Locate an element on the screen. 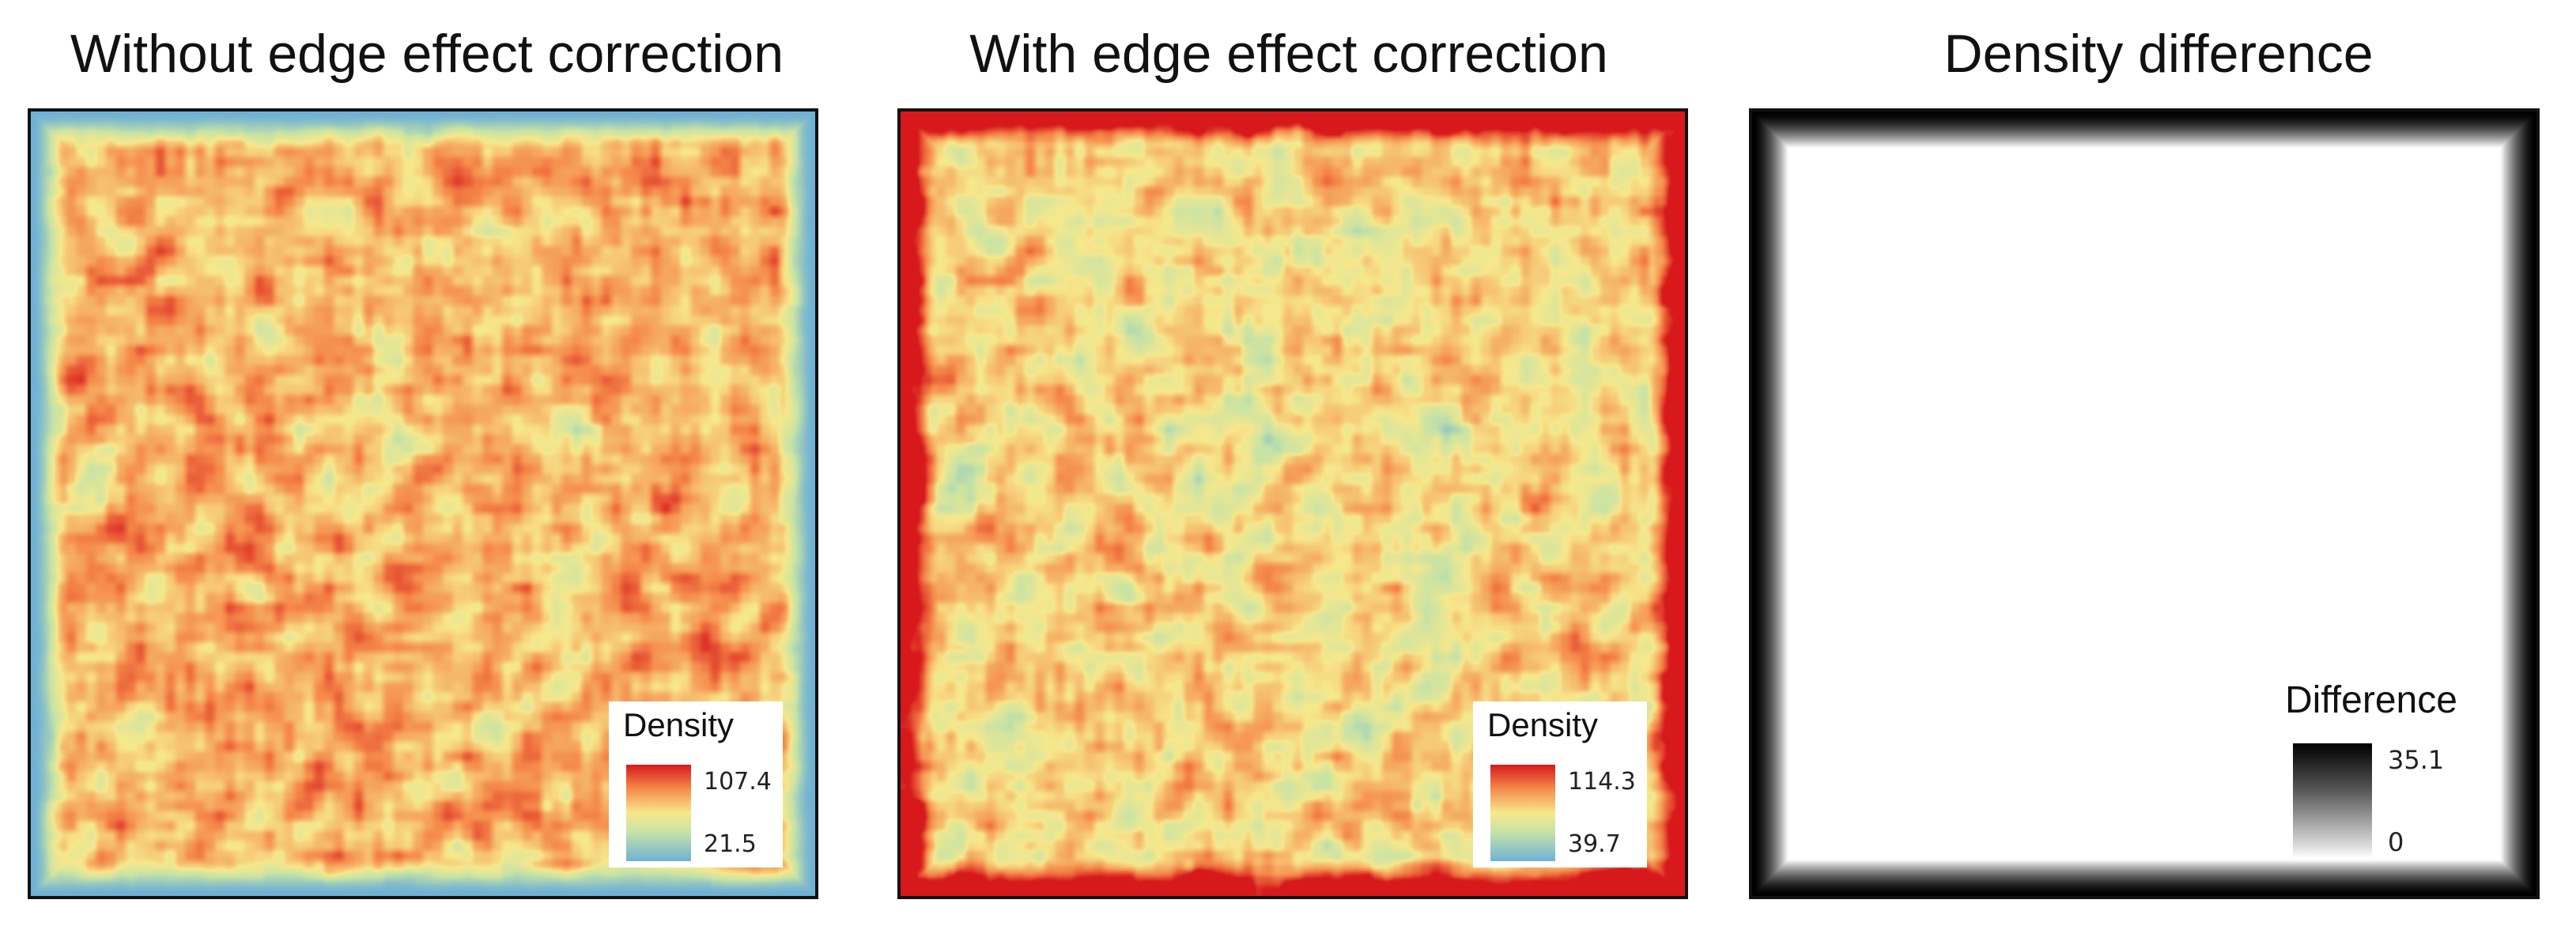  legend-difference: Difference 35.1 0 is located at coordinates (2395, 767).